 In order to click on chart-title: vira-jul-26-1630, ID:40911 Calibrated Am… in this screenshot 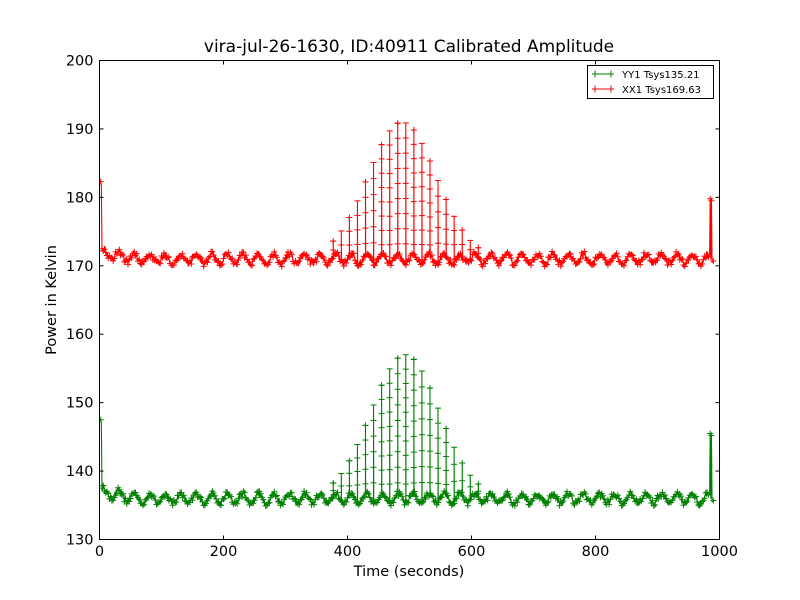, I will do `click(409, 47)`.